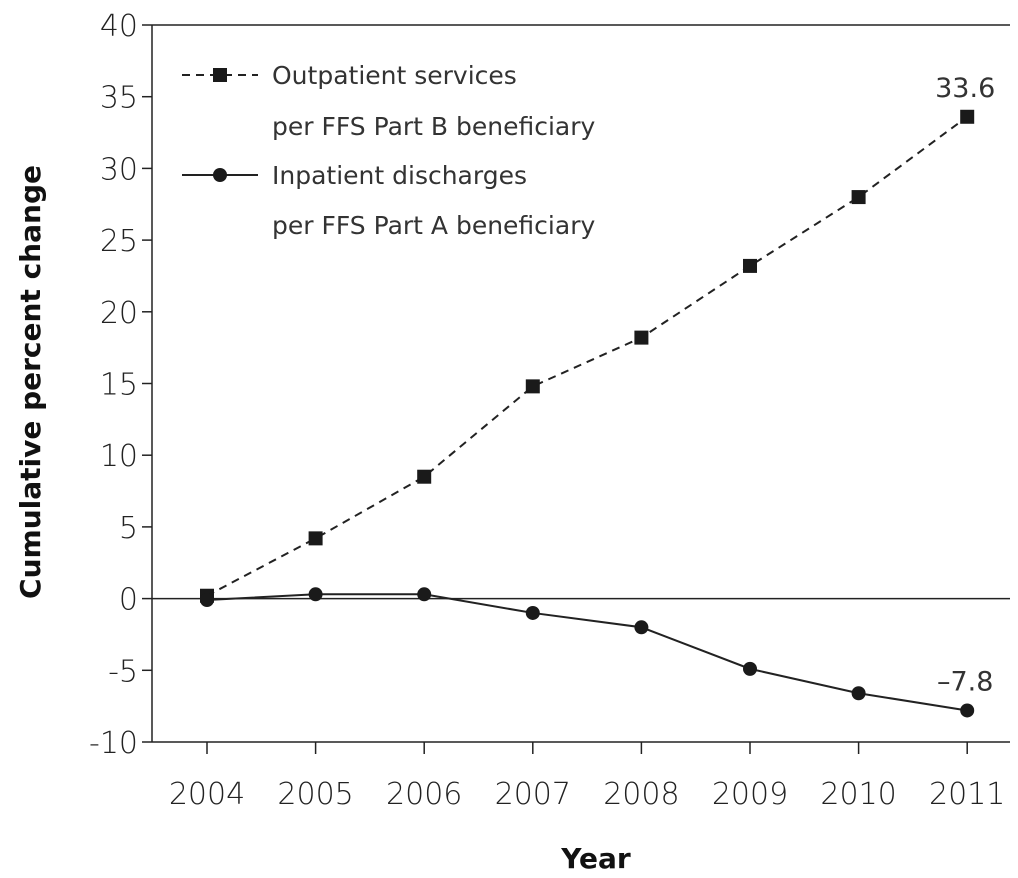 This screenshot has height=878, width=1018. What do you see at coordinates (220, 75) in the screenshot?
I see `legend-marker-outpatient` at bounding box center [220, 75].